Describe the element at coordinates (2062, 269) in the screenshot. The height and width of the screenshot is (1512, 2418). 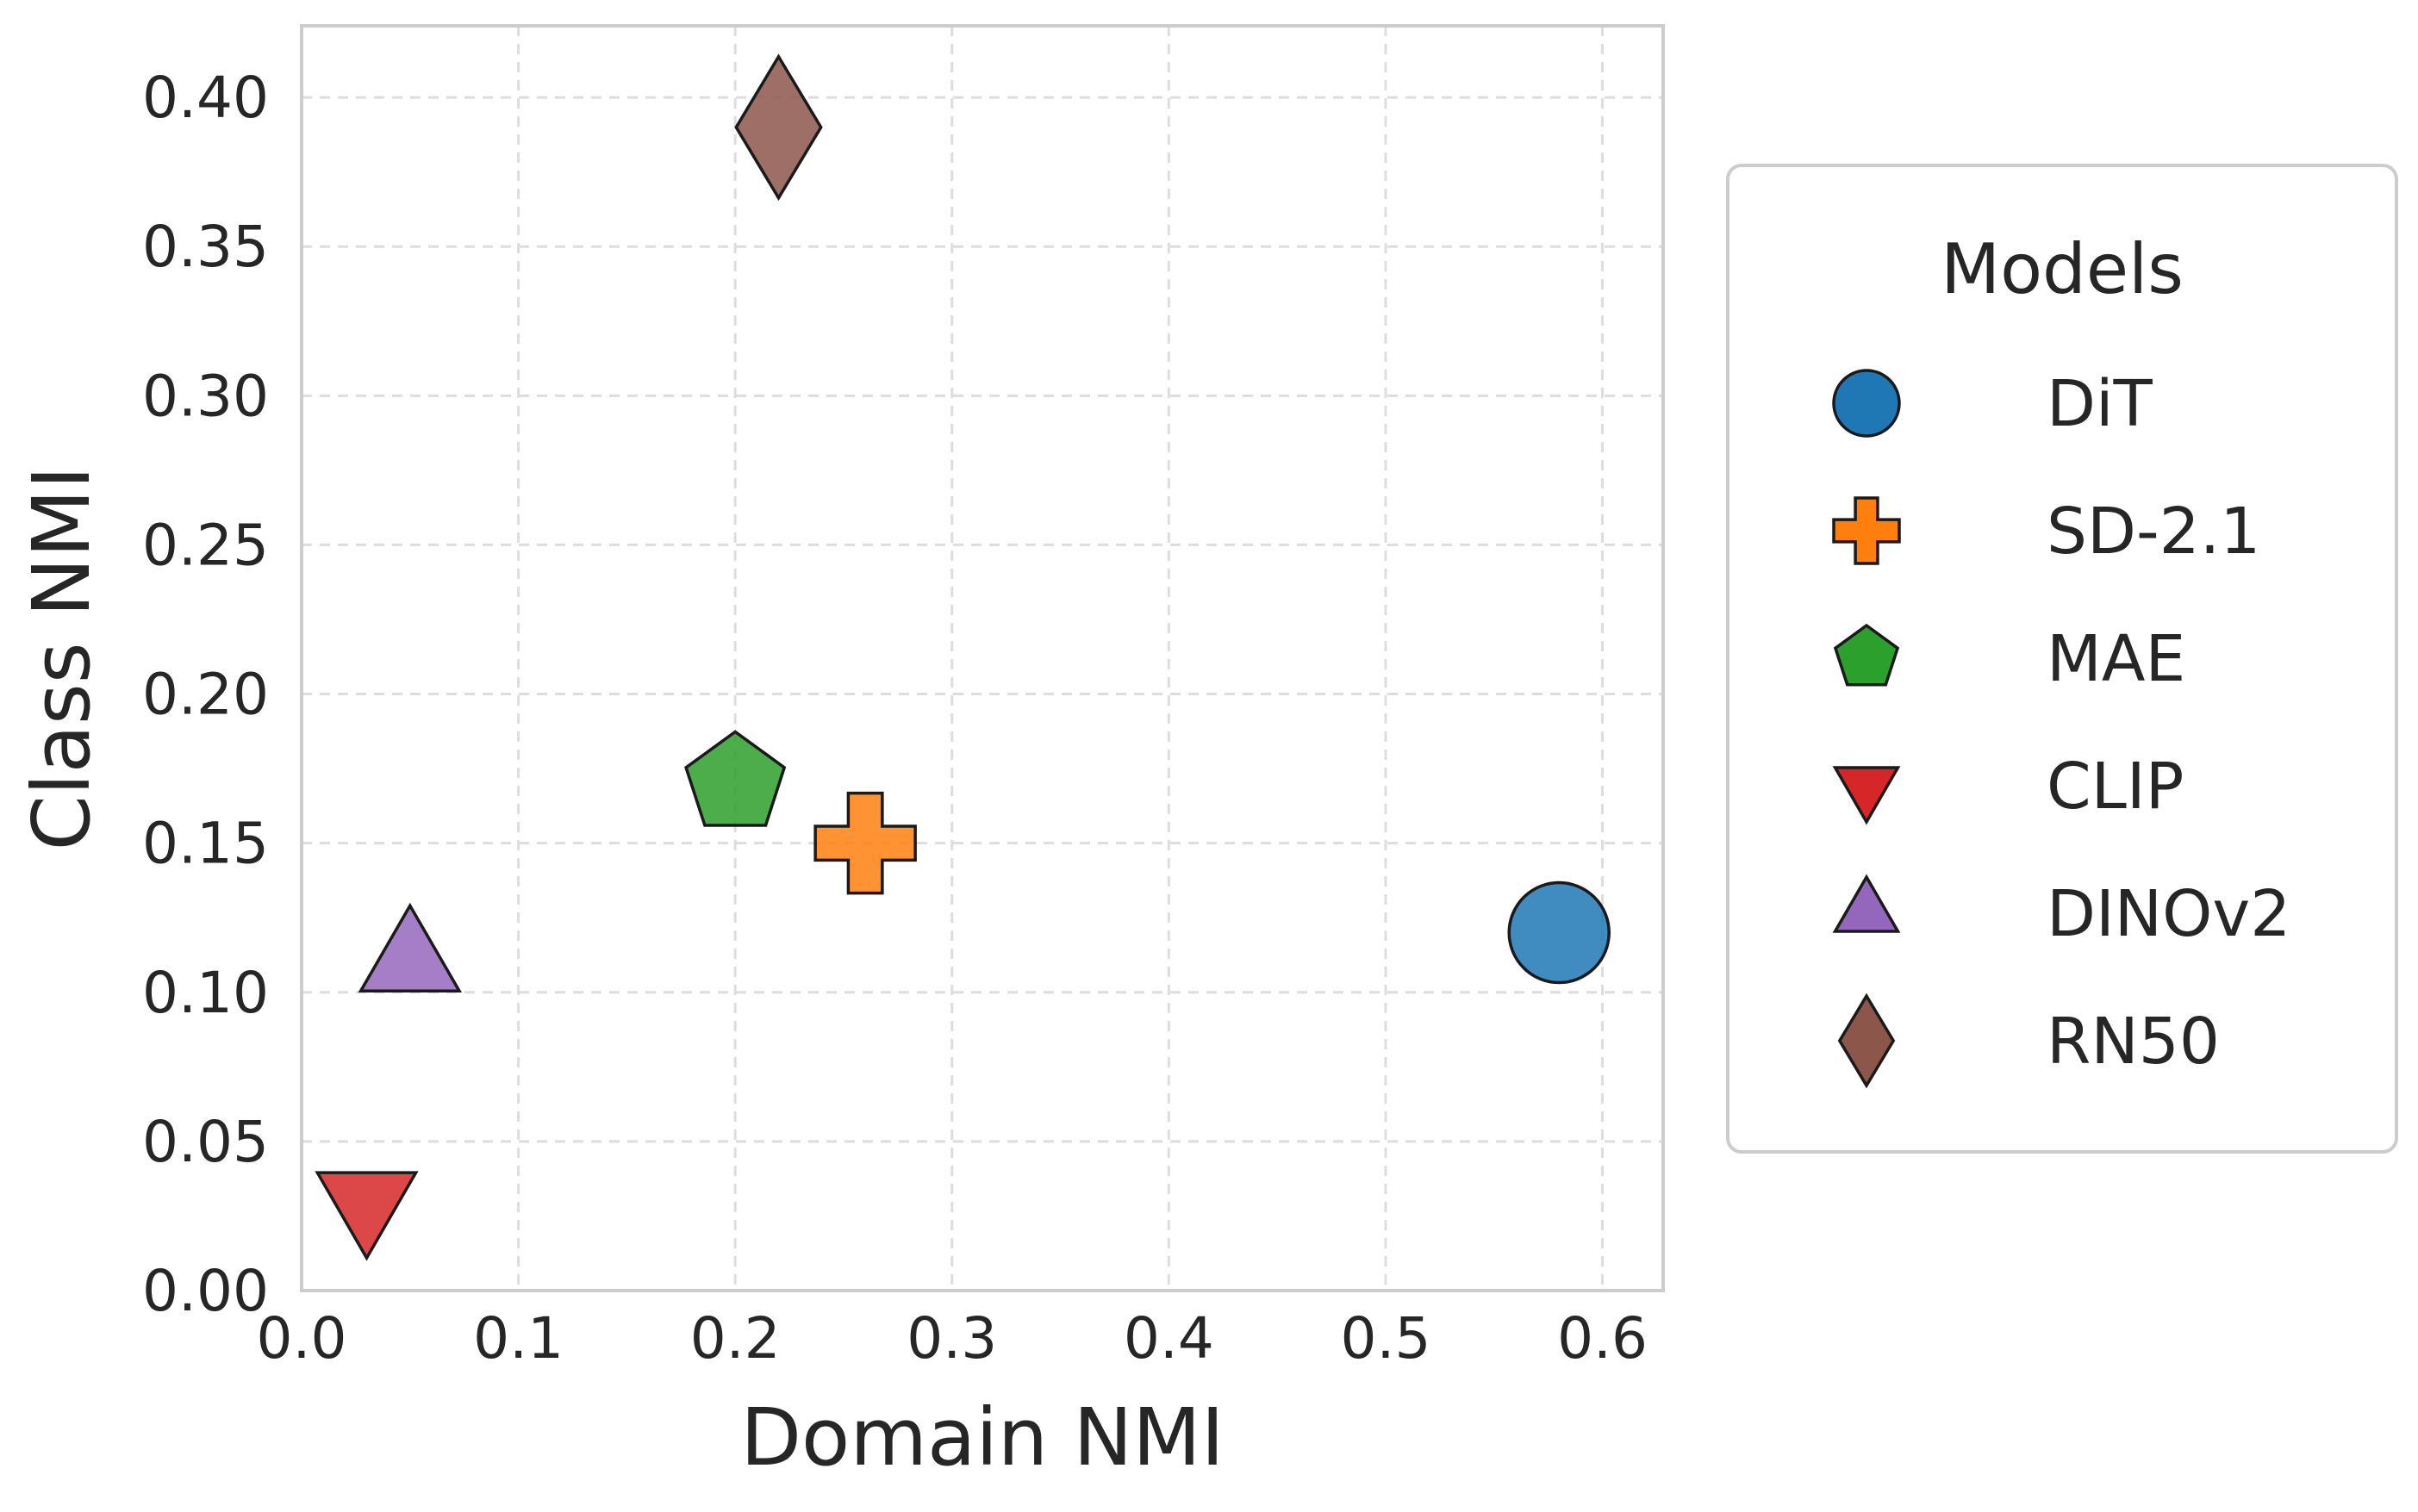
I see `legend-title: Models` at that location.